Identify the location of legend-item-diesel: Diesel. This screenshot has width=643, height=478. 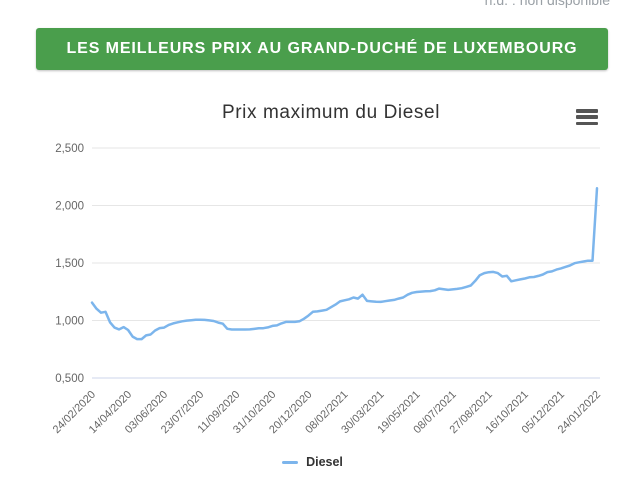
(312, 462).